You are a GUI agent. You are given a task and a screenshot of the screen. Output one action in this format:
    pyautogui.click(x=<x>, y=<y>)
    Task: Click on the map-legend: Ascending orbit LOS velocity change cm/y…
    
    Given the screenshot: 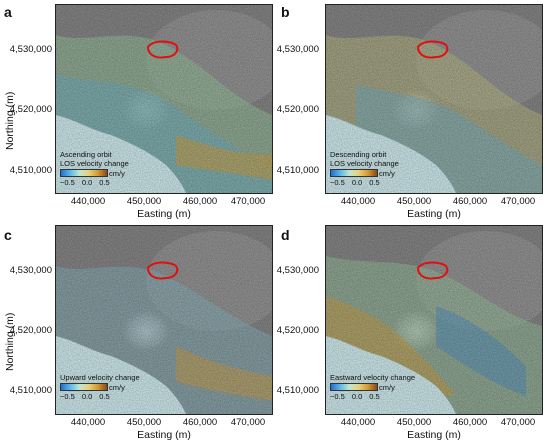 What is the action you would take?
    pyautogui.click(x=94, y=168)
    